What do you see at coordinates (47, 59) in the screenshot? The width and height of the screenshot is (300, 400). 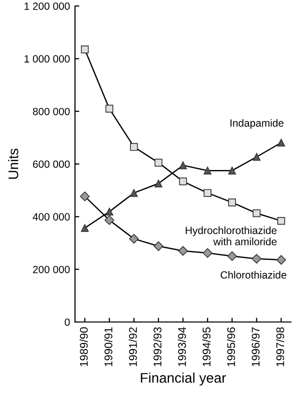 I see `y-tick-label: 1 000 000` at bounding box center [47, 59].